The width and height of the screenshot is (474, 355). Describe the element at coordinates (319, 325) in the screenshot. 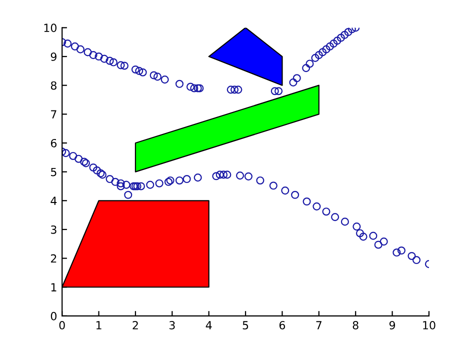

I see `x-tick-label: 7` at that location.